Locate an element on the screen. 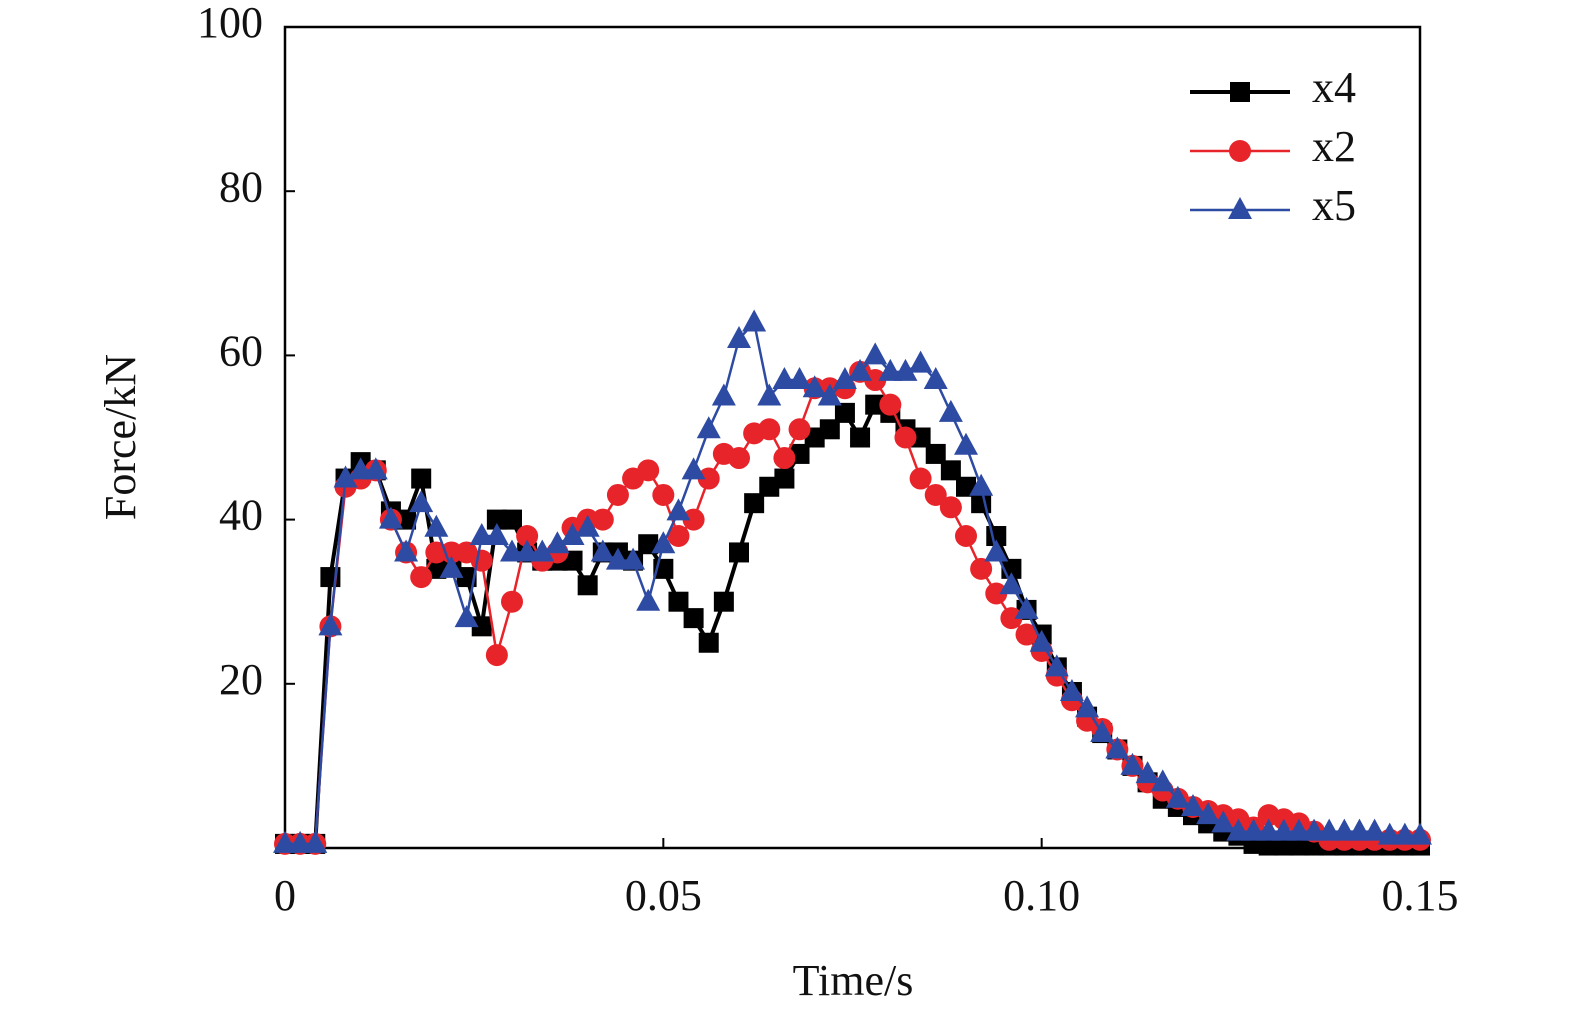 The image size is (1575, 1021). y-axis-label: Force/kN is located at coordinates (120, 437).